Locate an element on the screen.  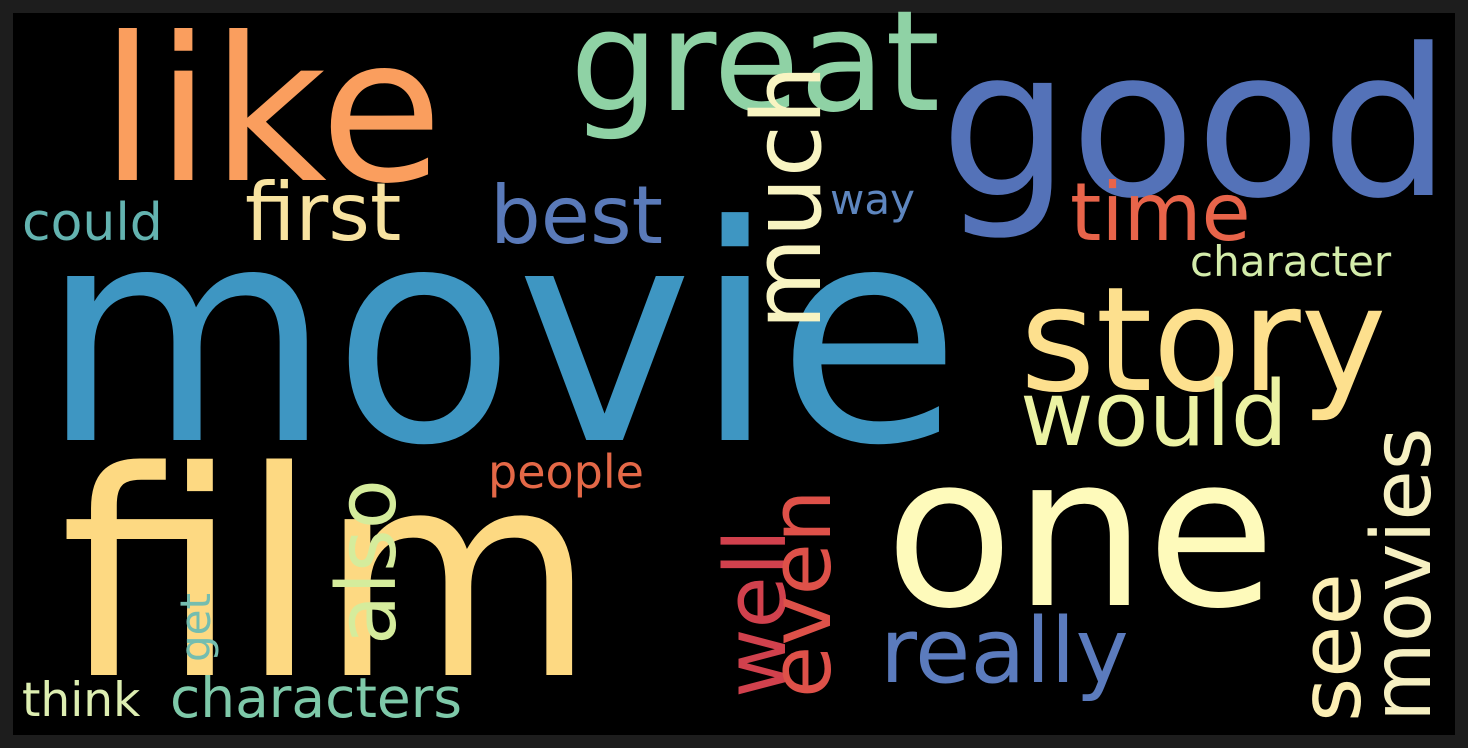
word-great: great is located at coordinates (755, 72).